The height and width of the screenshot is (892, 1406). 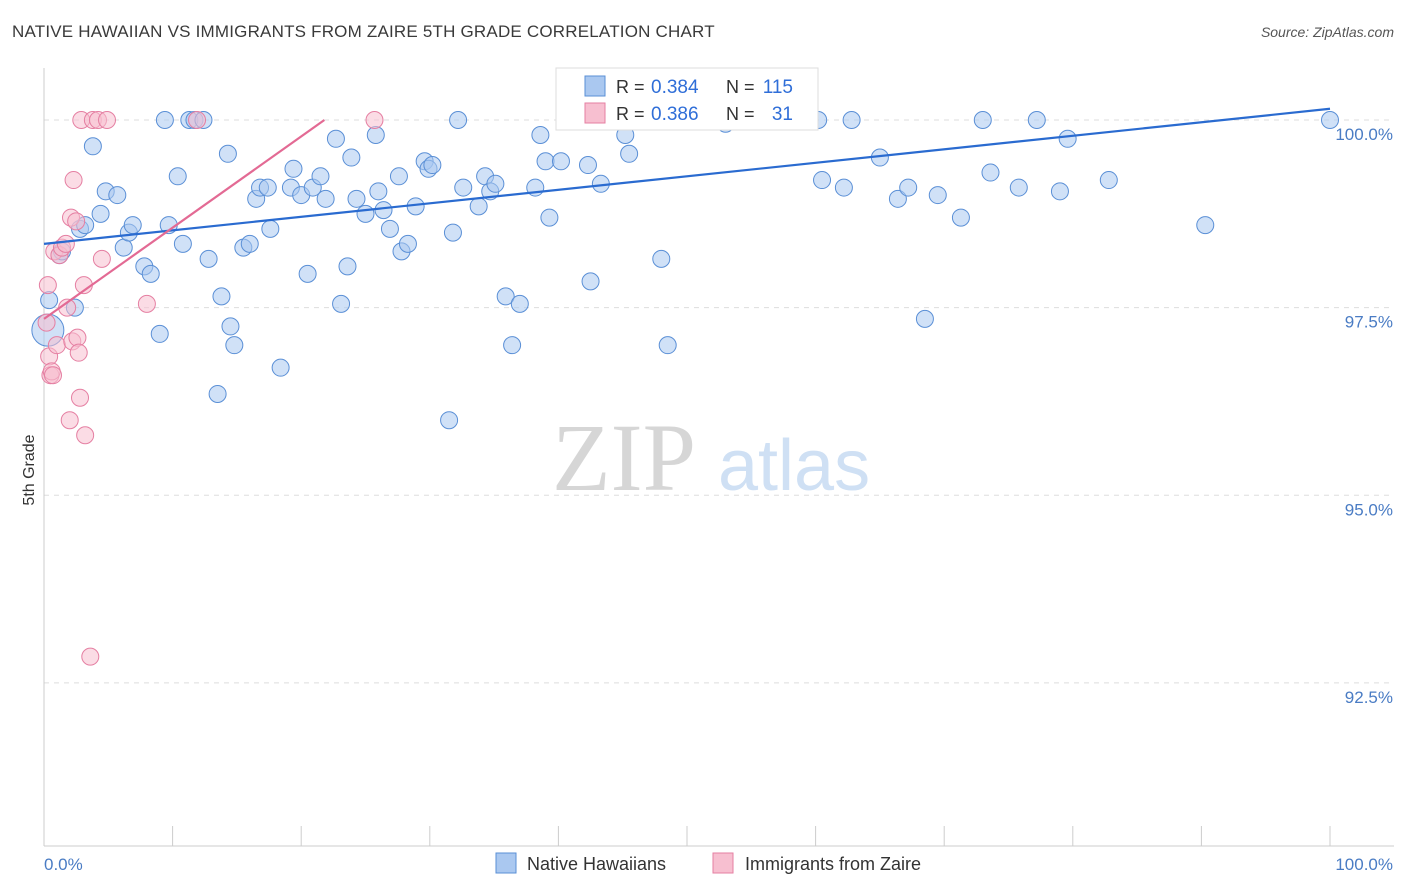 I want to click on legend-swatch-pink, so click(x=595, y=113).